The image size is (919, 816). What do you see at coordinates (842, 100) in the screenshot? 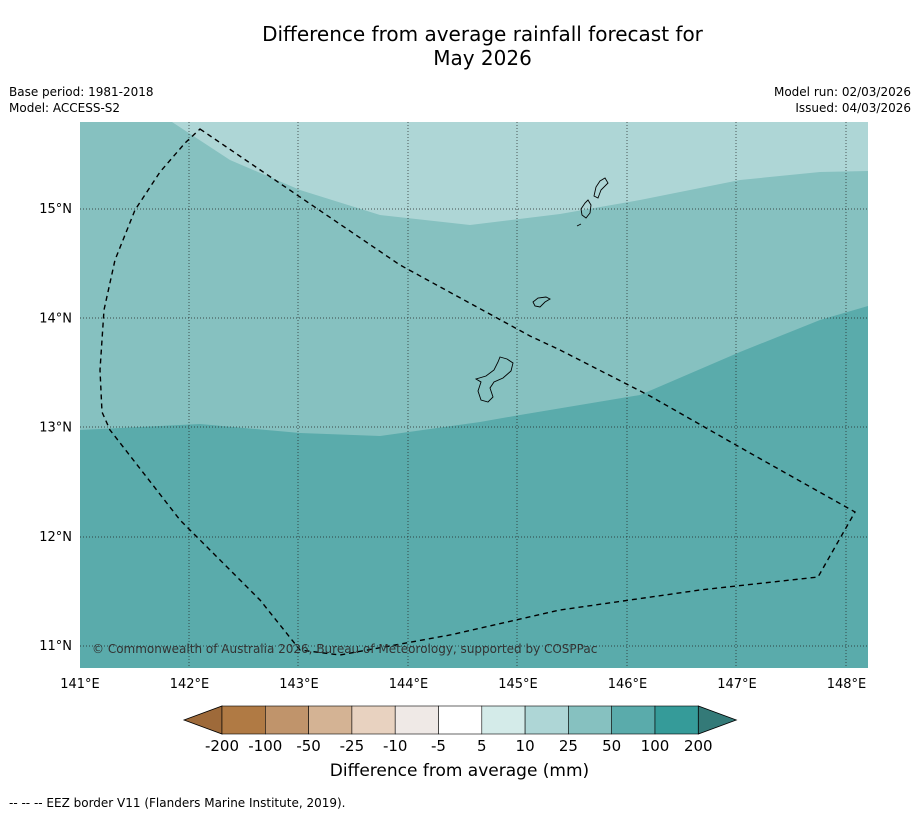
I see `meta-right: Model run: 02/03/2026 Issued: 04/03/2026` at bounding box center [842, 100].